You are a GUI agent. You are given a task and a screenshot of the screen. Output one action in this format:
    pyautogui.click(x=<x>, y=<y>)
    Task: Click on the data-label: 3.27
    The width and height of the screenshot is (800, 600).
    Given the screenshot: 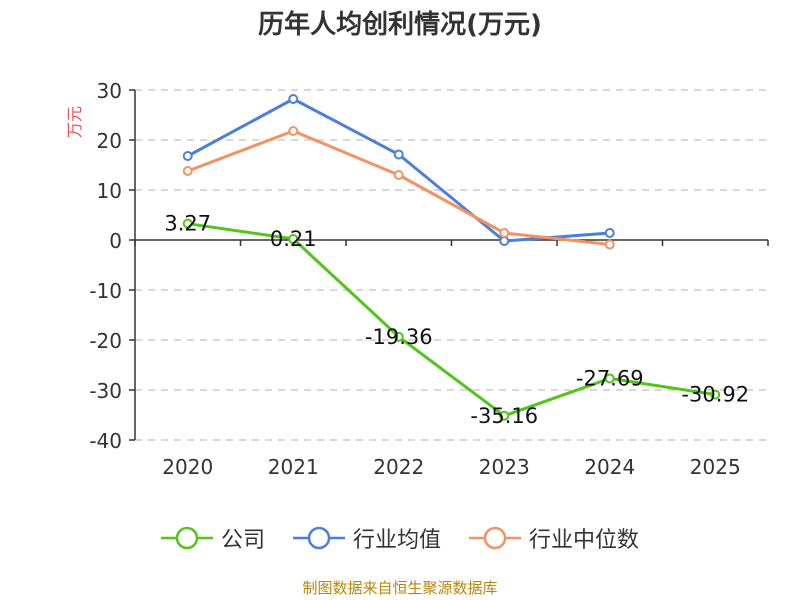 What is the action you would take?
    pyautogui.click(x=187, y=224)
    